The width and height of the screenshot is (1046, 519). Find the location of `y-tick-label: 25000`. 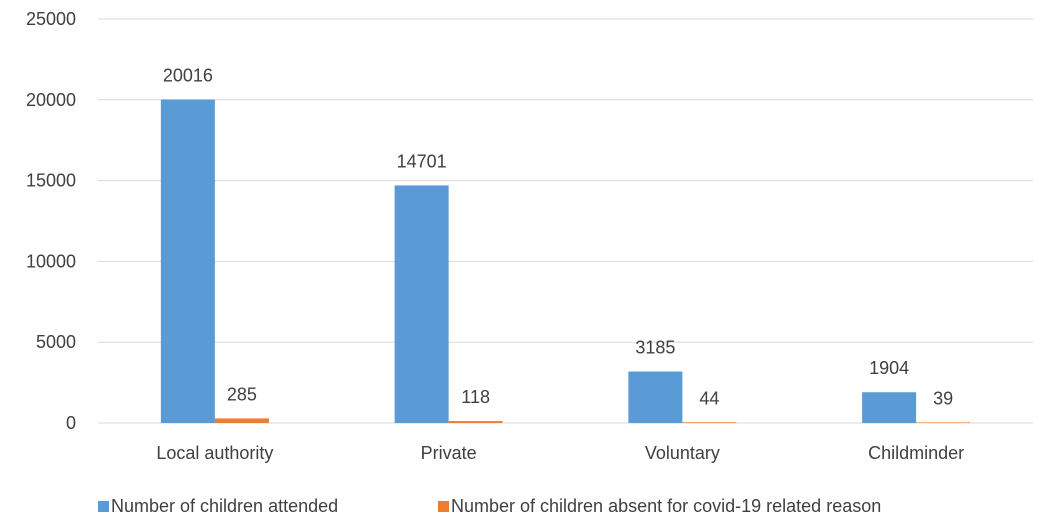

y-tick-label: 25000 is located at coordinates (51, 19).